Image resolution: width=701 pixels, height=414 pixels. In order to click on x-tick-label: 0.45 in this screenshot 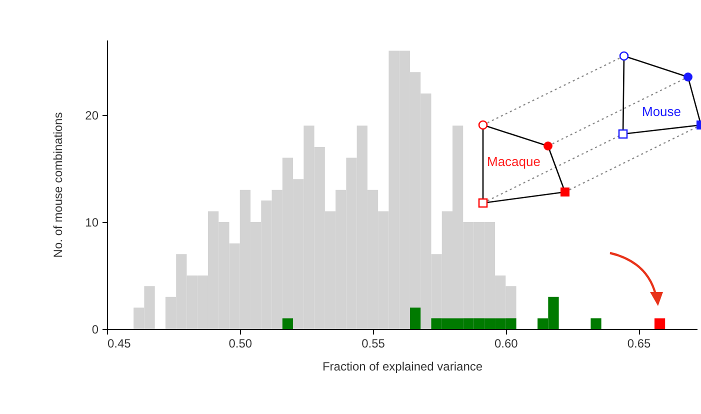, I will do `click(120, 343)`.